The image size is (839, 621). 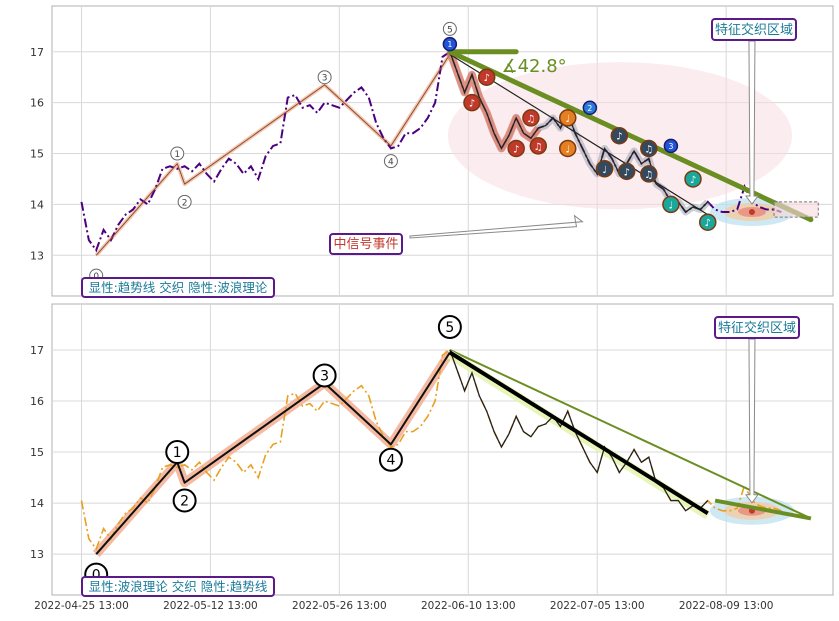 I want to click on note-marker-label: 2, so click(x=589, y=108).